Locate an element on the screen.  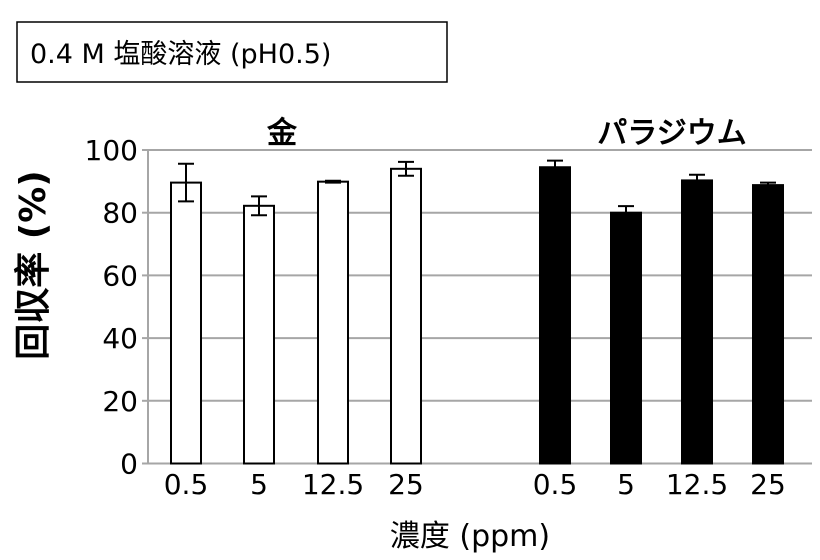
y-tick-label: 0 is located at coordinates (129, 464).